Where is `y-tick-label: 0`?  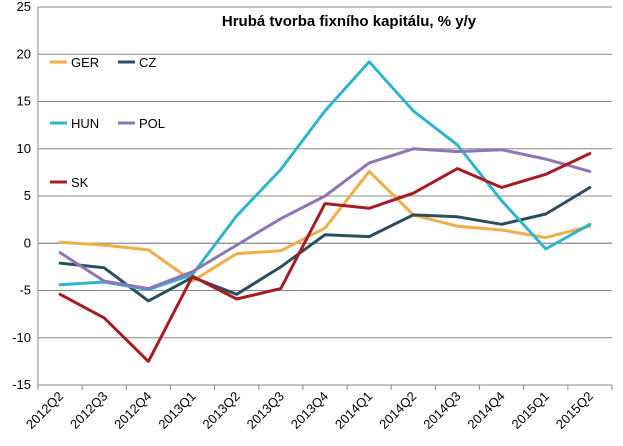 y-tick-label: 0 is located at coordinates (27, 242).